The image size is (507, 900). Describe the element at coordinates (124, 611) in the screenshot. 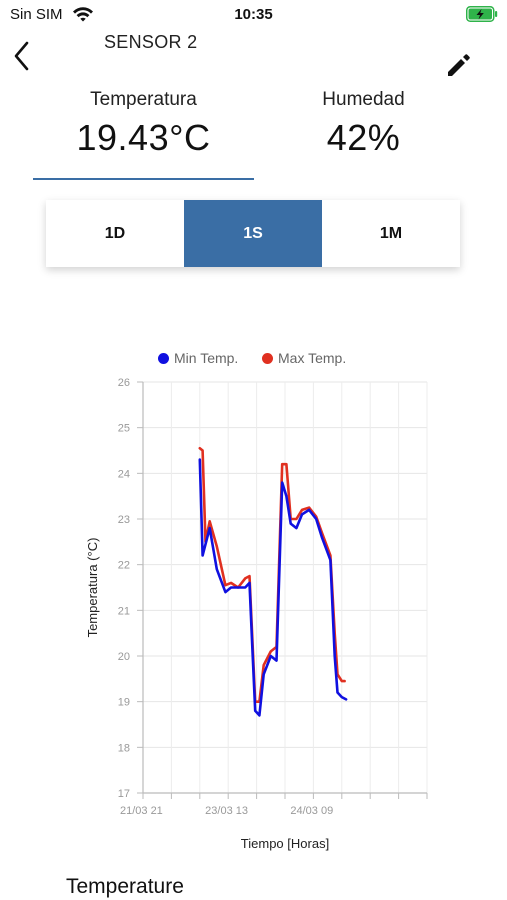

I see `y-tick-label: 21` at that location.